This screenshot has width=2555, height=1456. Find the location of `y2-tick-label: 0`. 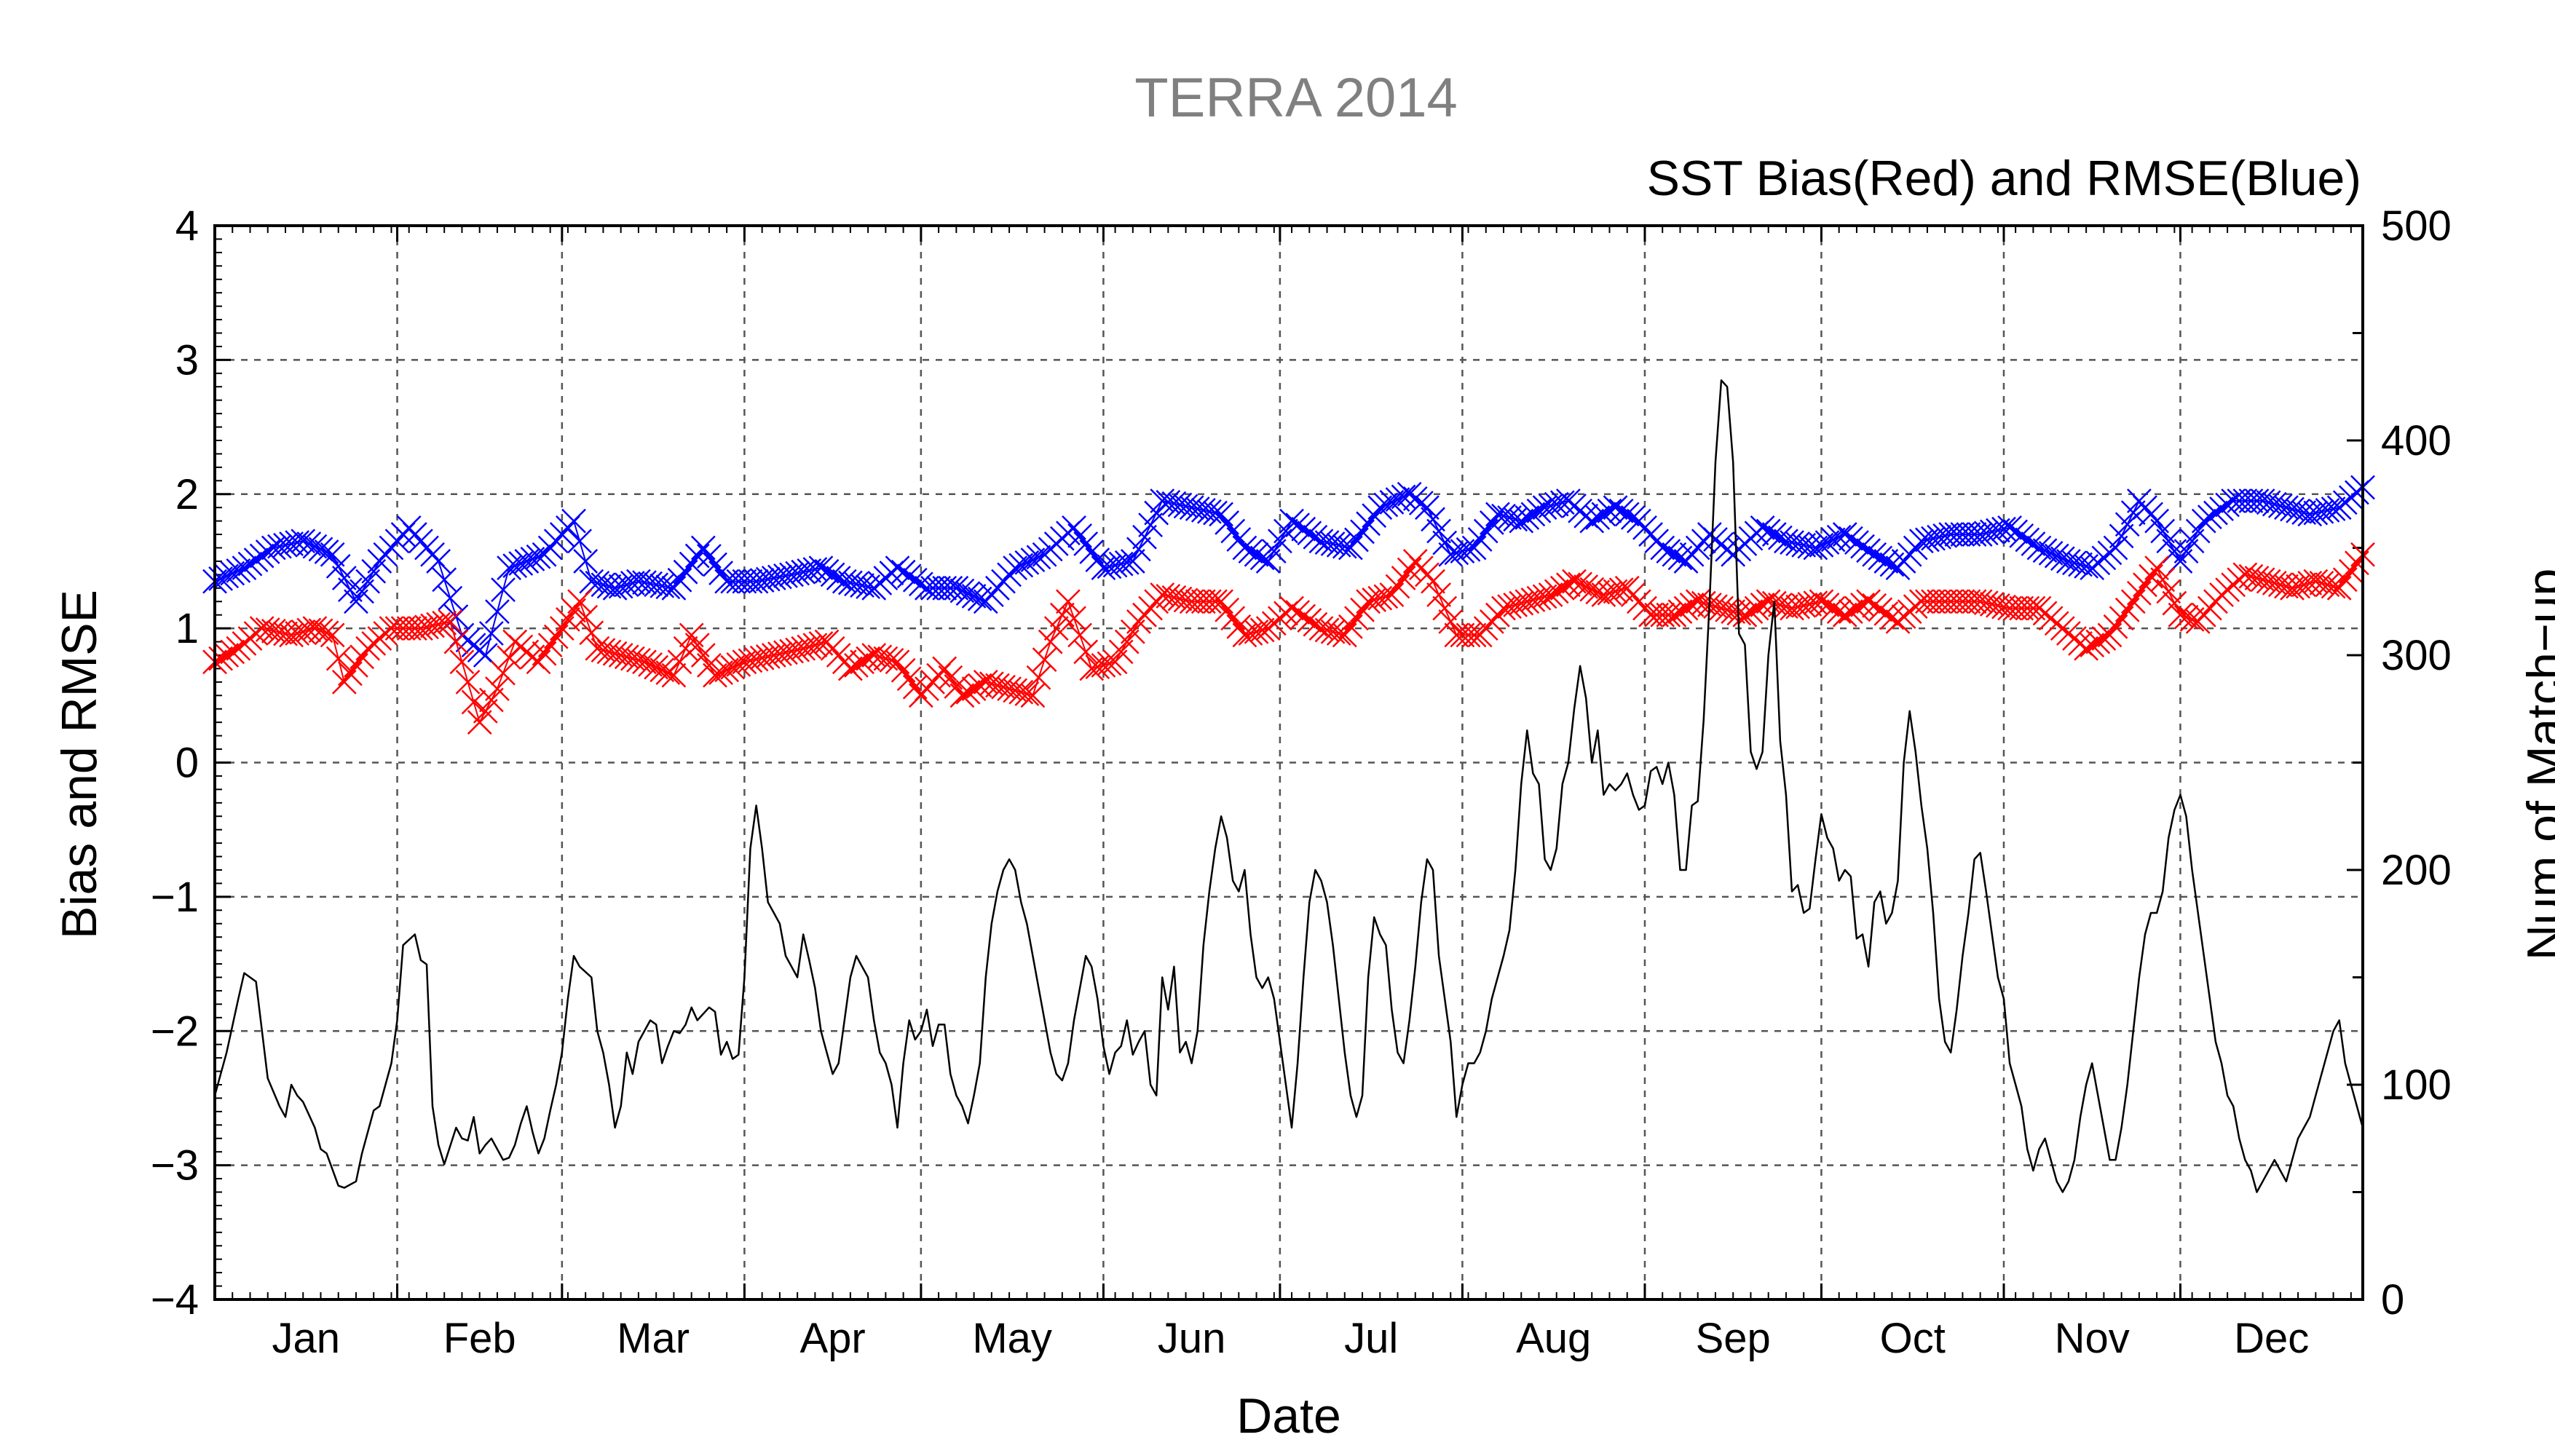

y2-tick-label: 0 is located at coordinates (2392, 1300).